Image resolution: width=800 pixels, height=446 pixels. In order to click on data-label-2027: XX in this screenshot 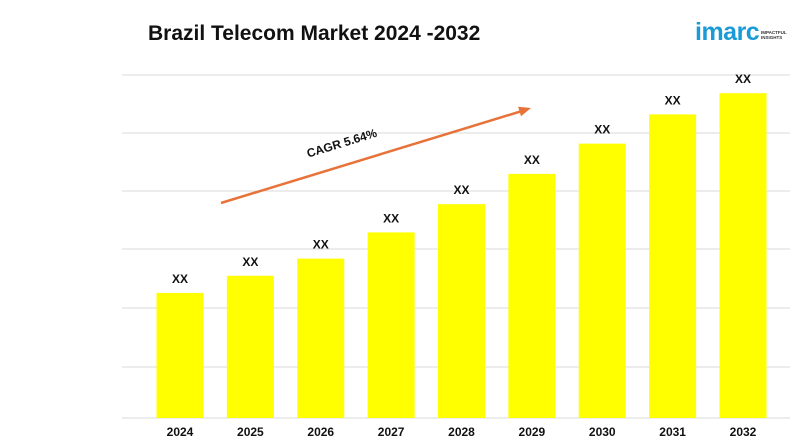, I will do `click(391, 218)`.